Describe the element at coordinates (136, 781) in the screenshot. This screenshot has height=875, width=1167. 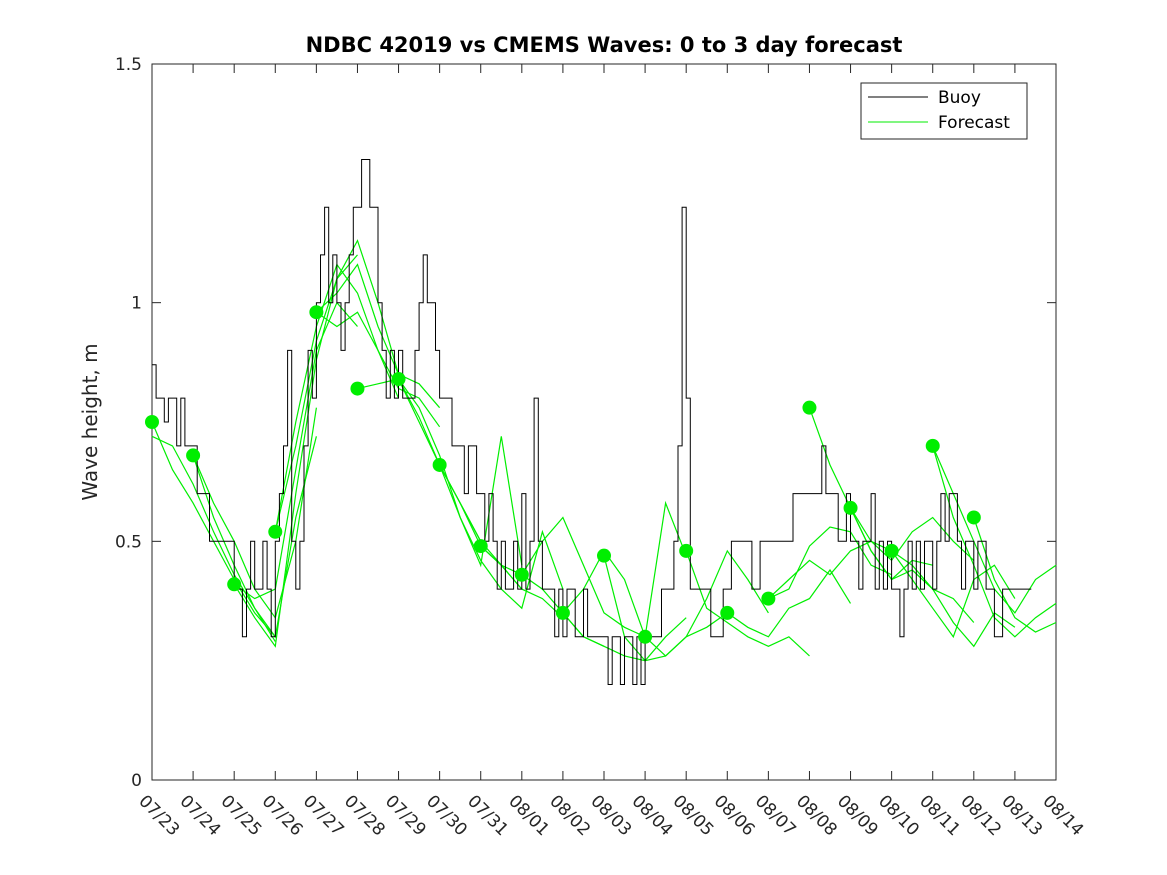
I see `y-tick-label: 0` at that location.